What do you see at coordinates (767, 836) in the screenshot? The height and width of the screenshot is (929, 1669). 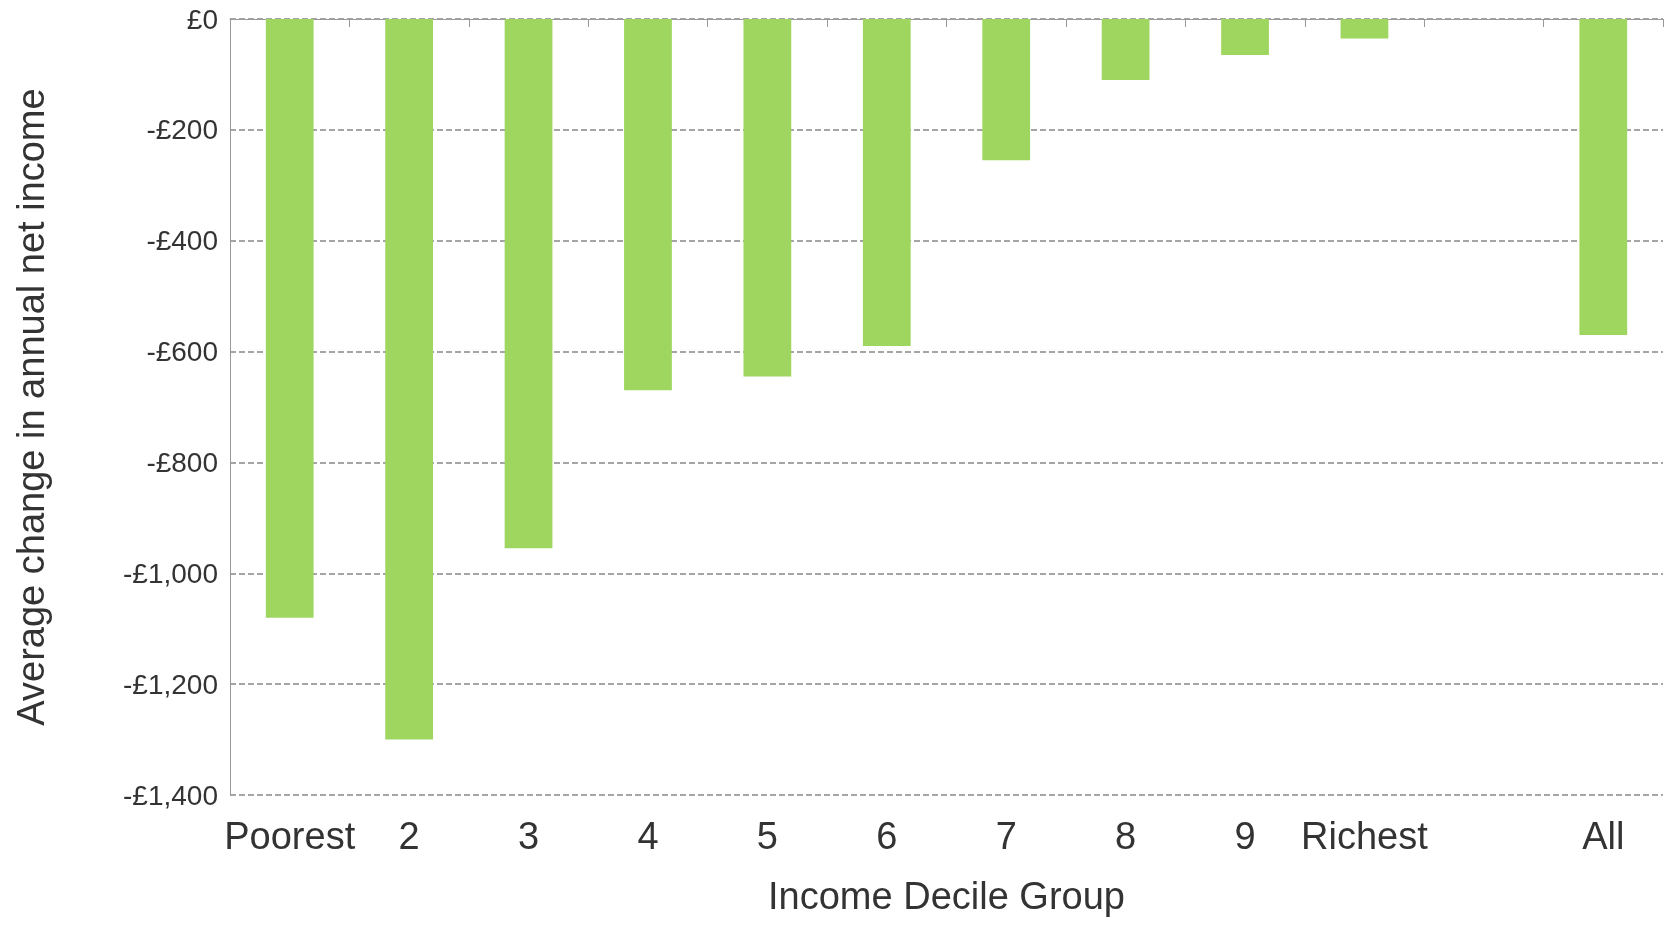 I see `x-tick-label: 5` at bounding box center [767, 836].